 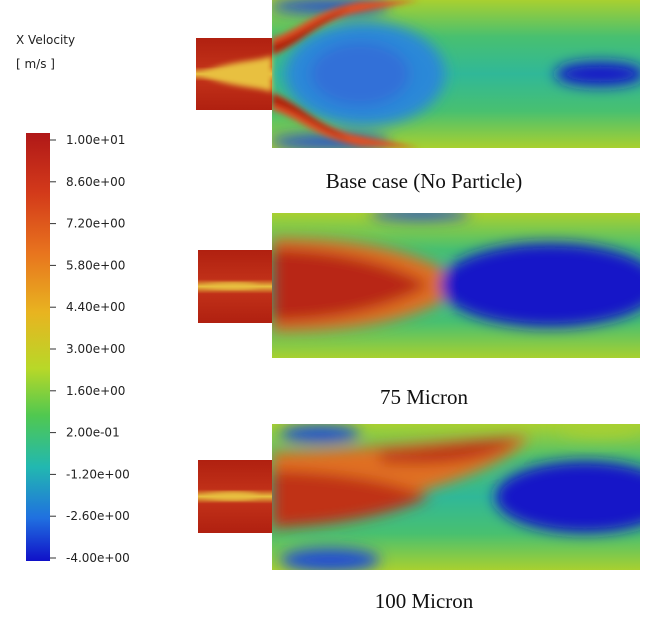 What do you see at coordinates (95, 349) in the screenshot?
I see `tick-label: 3.00e+00` at bounding box center [95, 349].